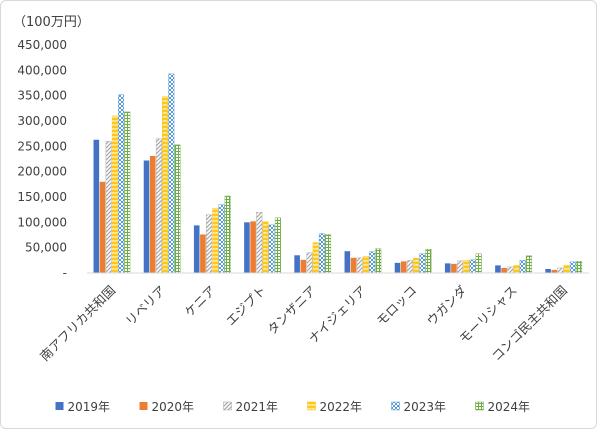 The image size is (597, 430). What do you see at coordinates (215, 240) in the screenshot?
I see `bar-3-2022年: ケニア 2022年: 128000` at bounding box center [215, 240].